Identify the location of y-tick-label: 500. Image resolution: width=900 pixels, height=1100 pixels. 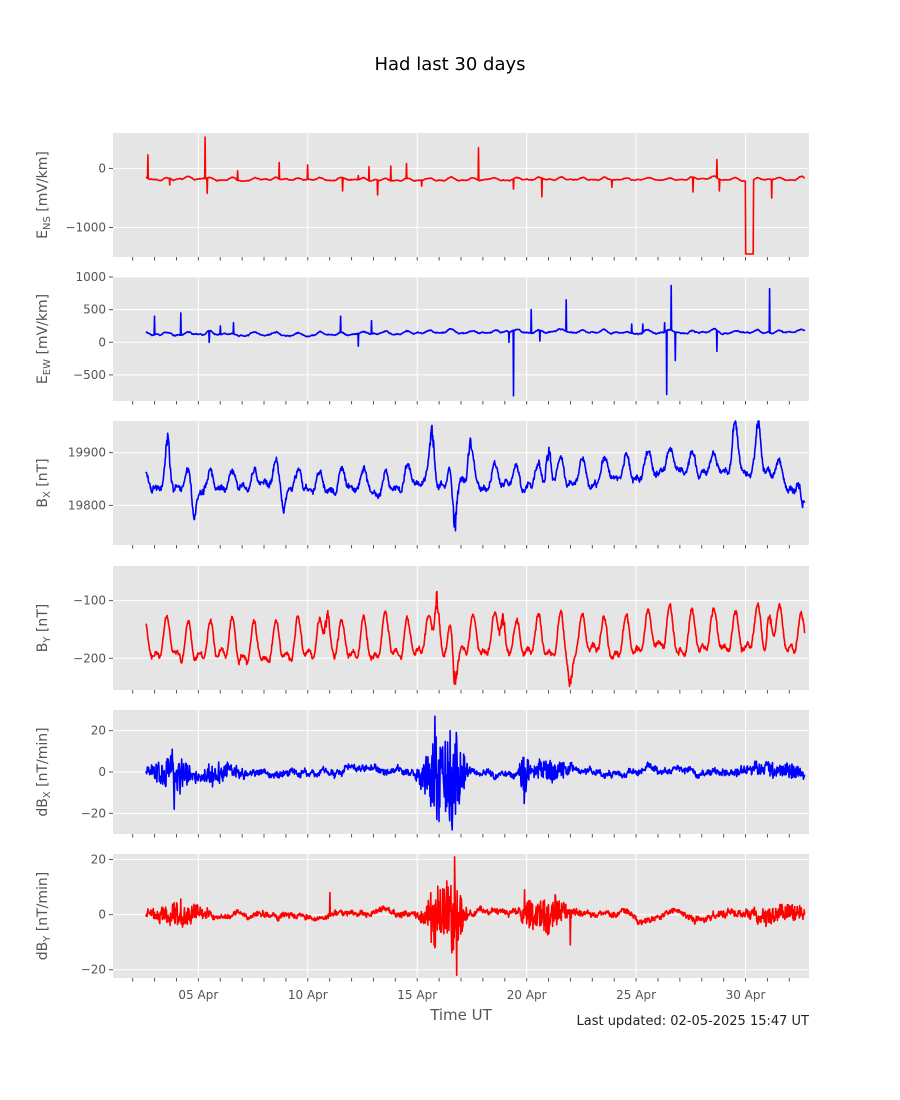
(94, 310).